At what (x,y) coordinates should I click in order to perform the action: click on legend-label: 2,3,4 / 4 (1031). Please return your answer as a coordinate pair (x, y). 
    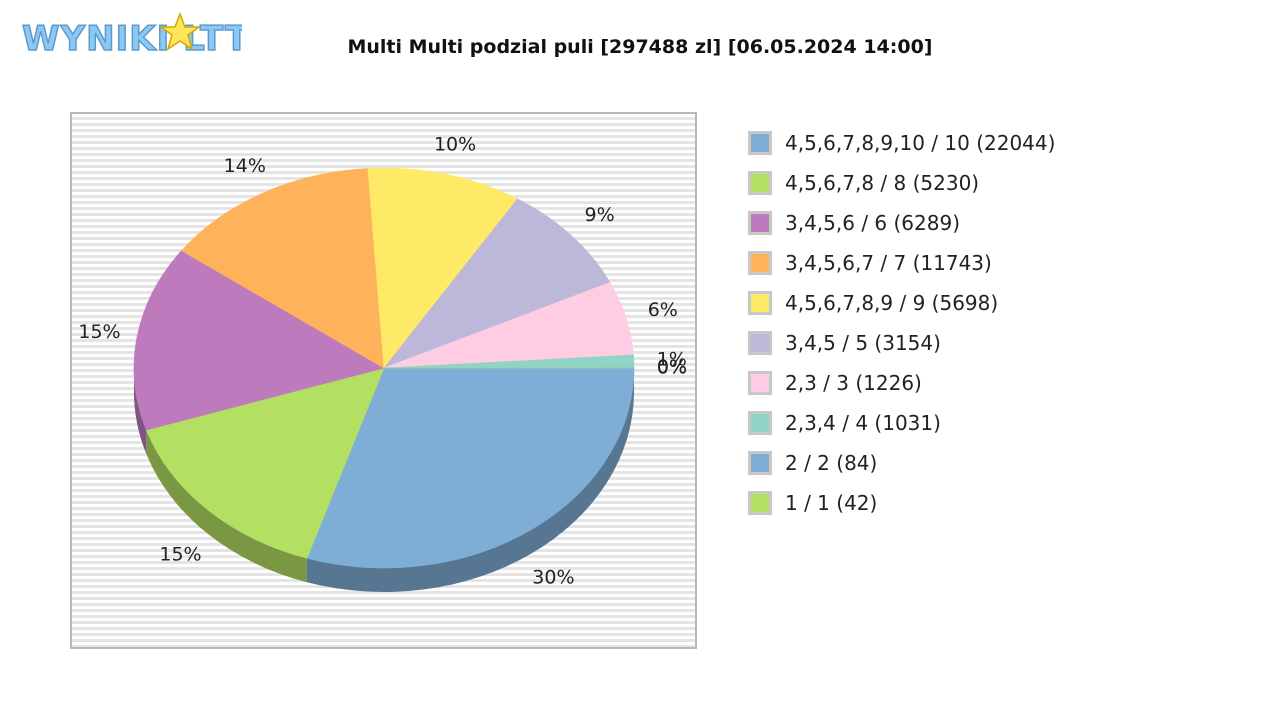
    Looking at the image, I should click on (863, 423).